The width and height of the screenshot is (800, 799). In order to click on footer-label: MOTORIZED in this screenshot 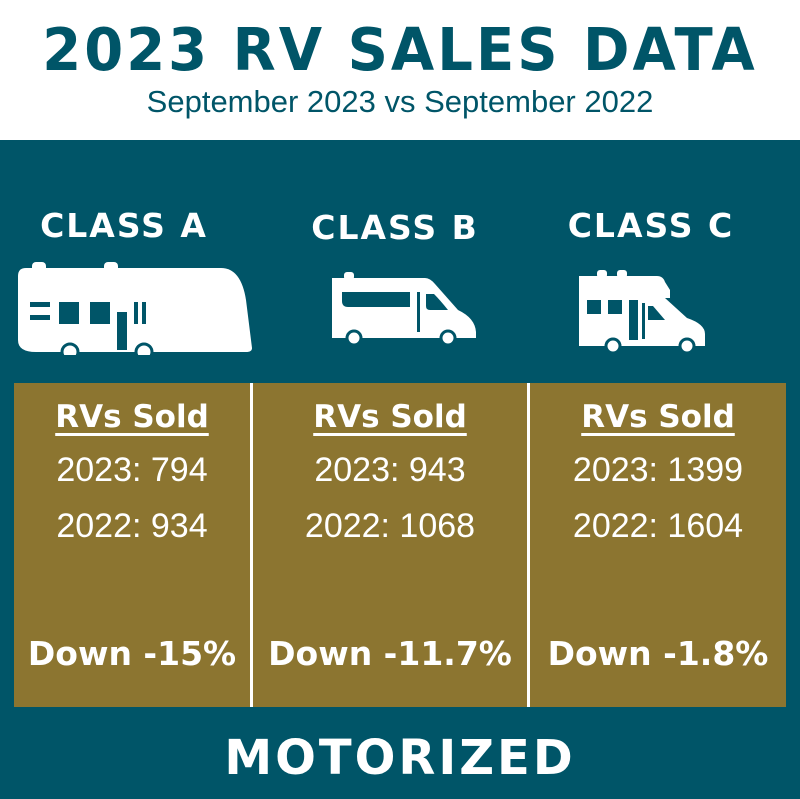, I will do `click(400, 758)`.